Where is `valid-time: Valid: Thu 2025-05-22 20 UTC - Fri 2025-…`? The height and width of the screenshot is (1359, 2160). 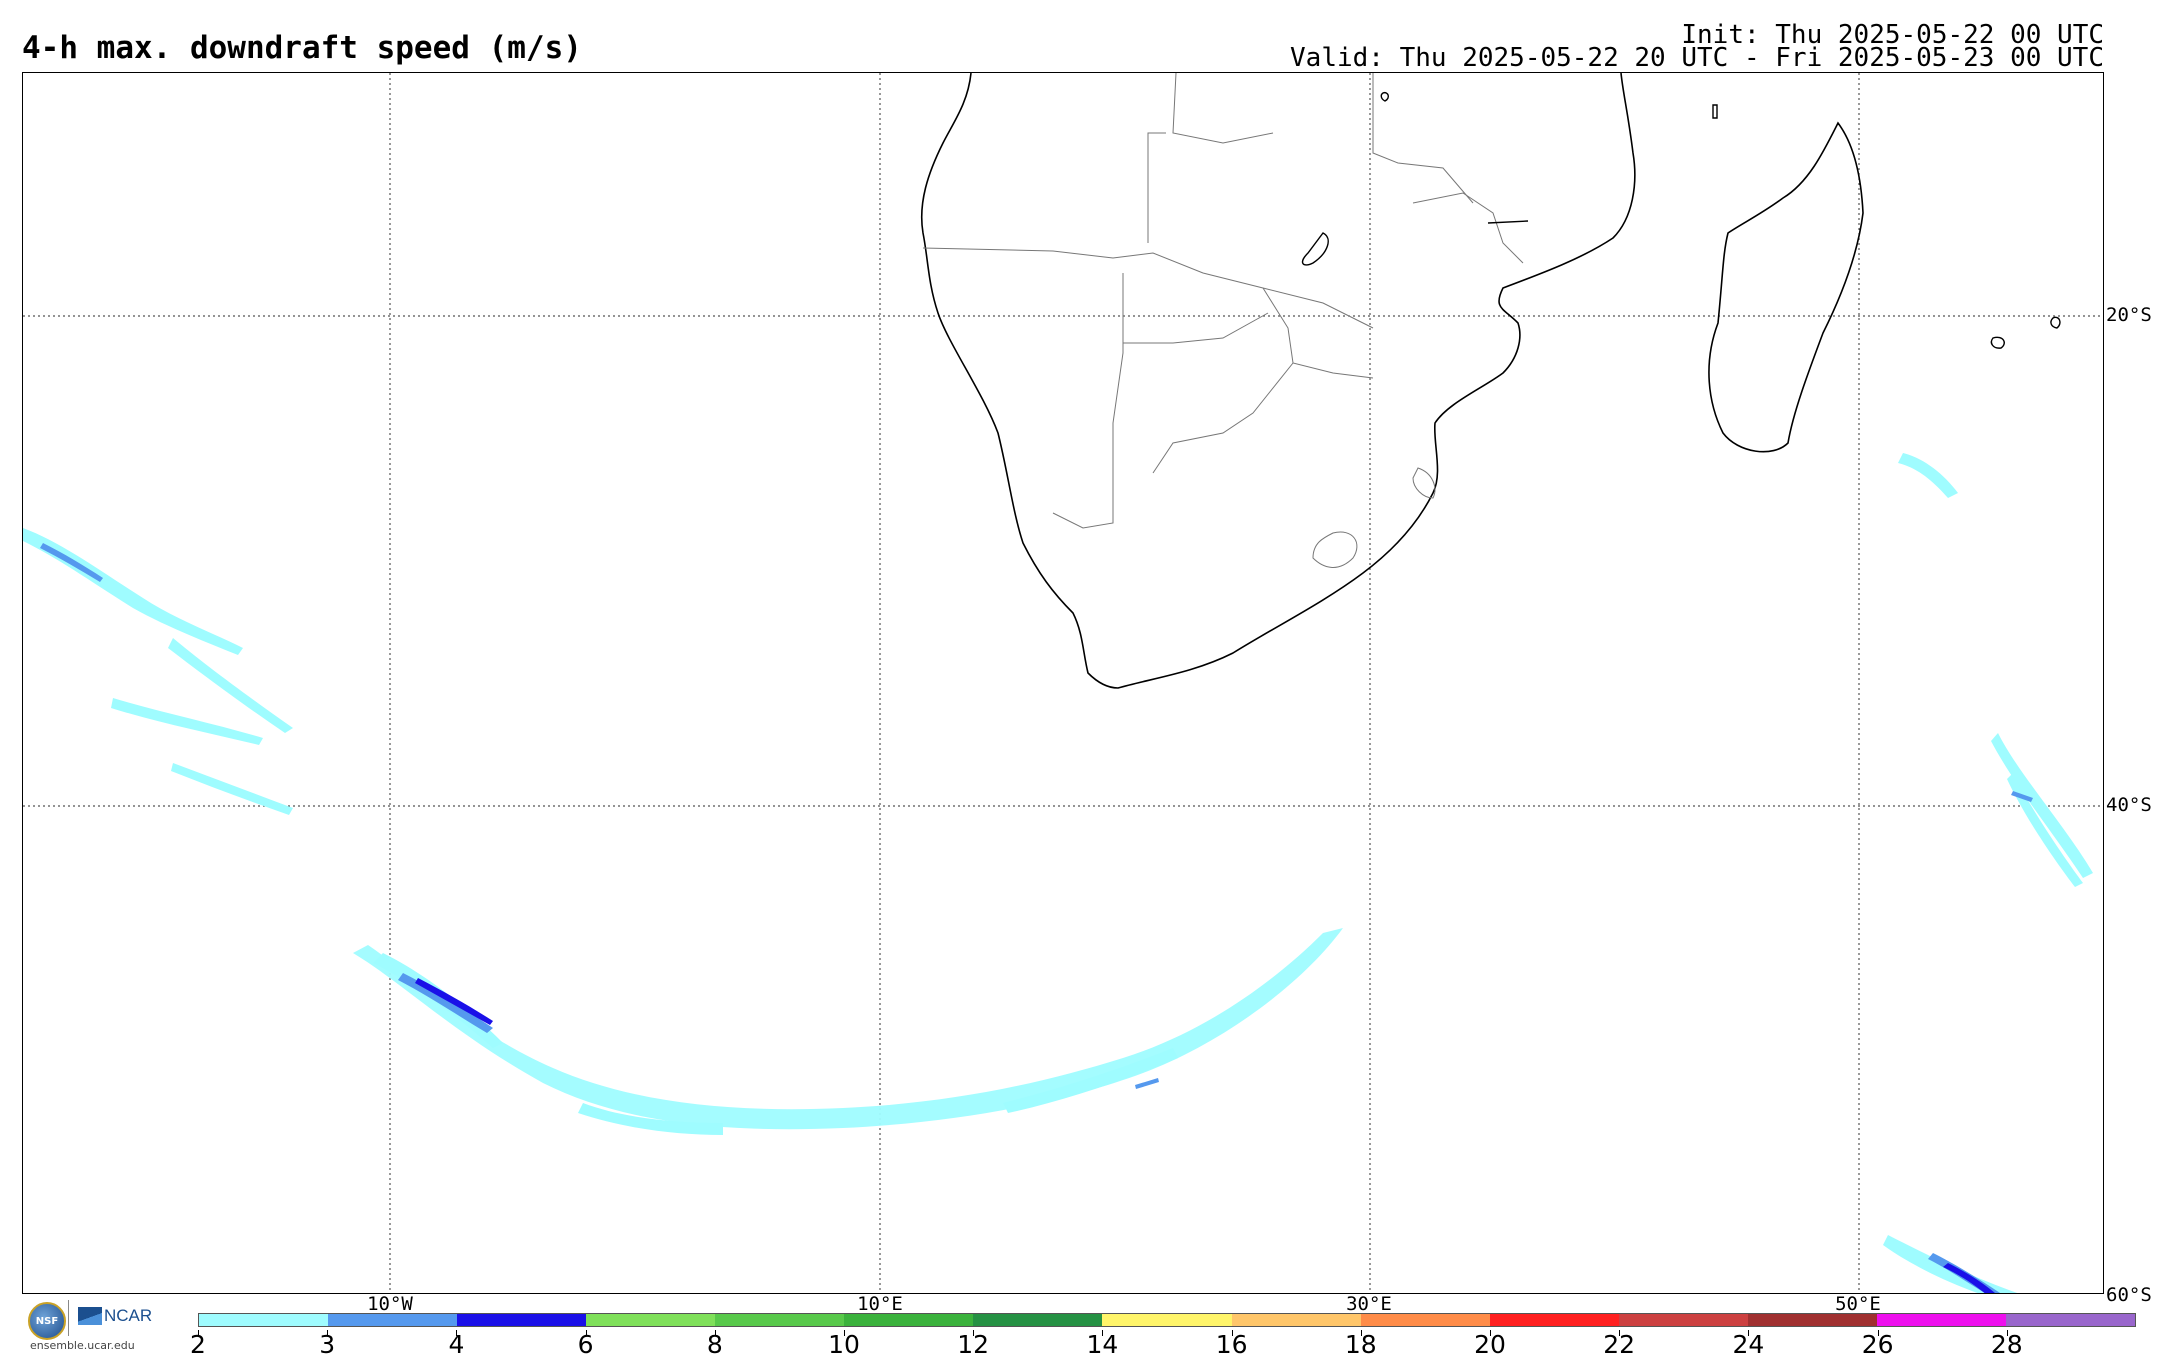 valid-time: Valid: Thu 2025-05-22 20 UTC - Fri 2025-… is located at coordinates (1697, 58).